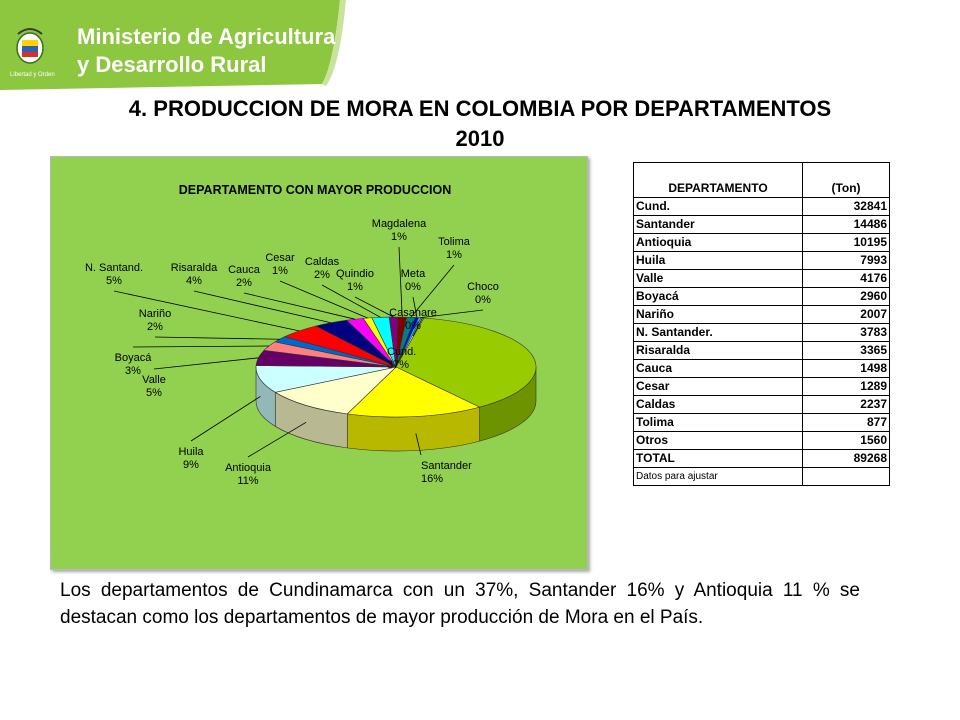 The image size is (960, 720). What do you see at coordinates (718, 206) in the screenshot?
I see `table-cell-departamento: Cund.` at bounding box center [718, 206].